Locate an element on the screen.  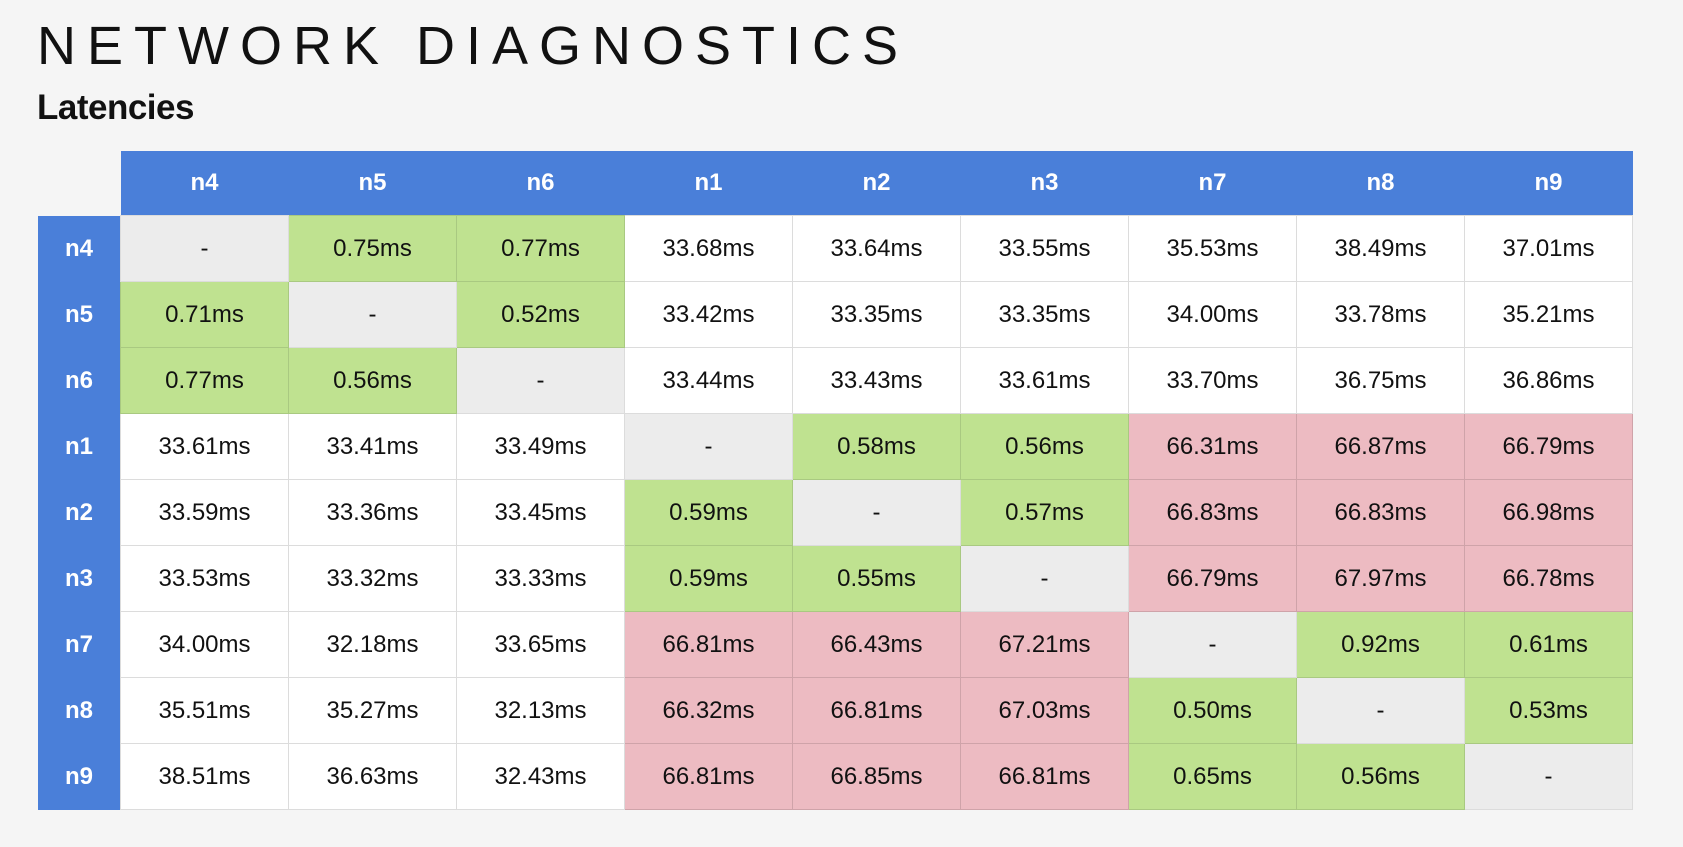
page-title: NETWORK DIAGNOSTICS is located at coordinates (473, 46).